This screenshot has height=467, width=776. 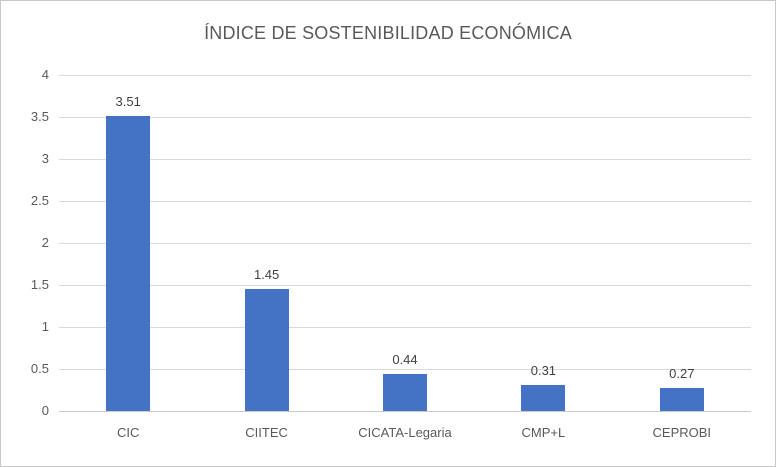 What do you see at coordinates (405, 411) in the screenshot?
I see `x-axis-line` at bounding box center [405, 411].